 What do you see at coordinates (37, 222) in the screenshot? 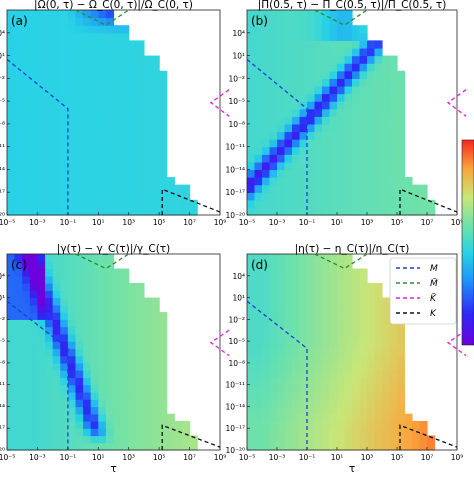
I see `x-tick-label: 10⁻³` at bounding box center [37, 222].